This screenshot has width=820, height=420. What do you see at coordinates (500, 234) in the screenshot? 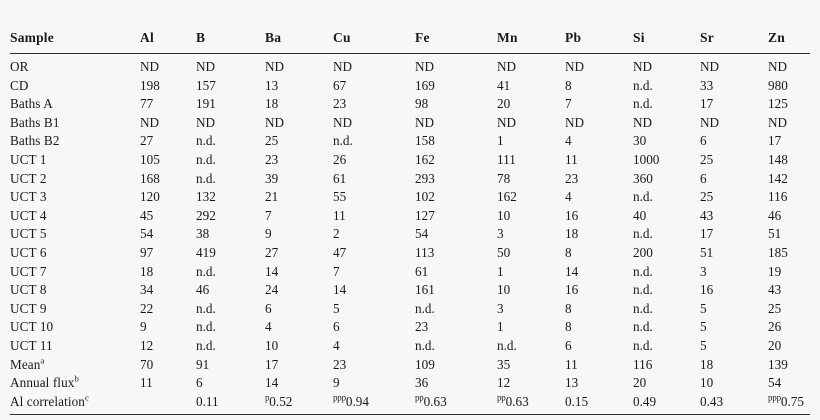
I see `data-cell: 3` at bounding box center [500, 234].